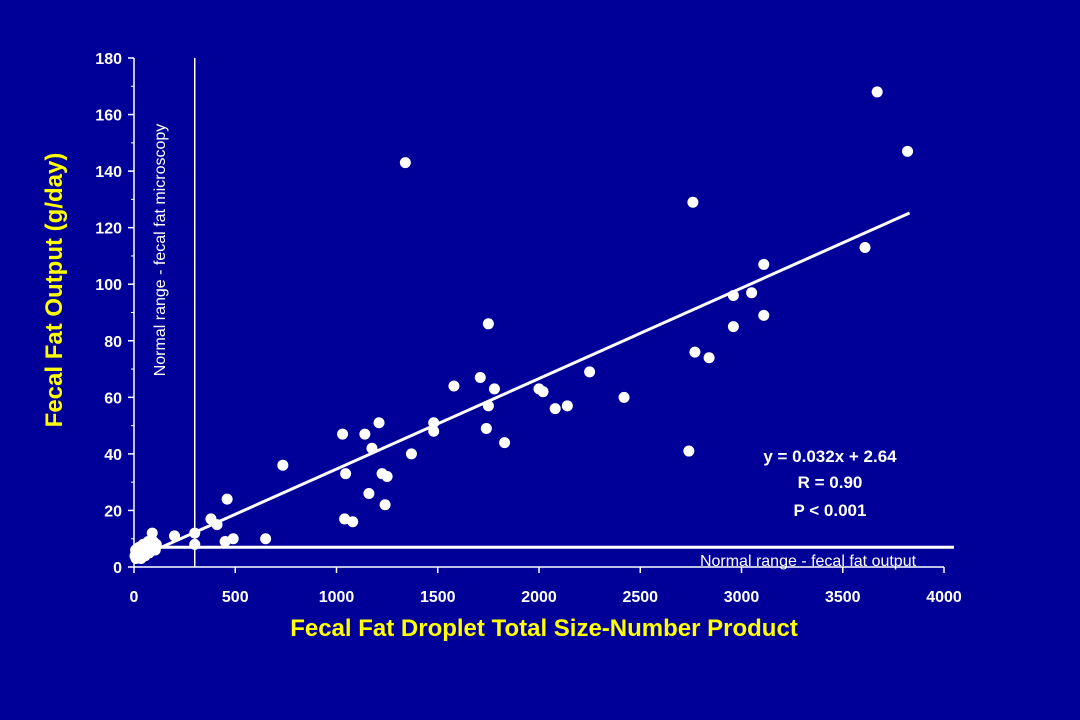 This screenshot has height=720, width=1080. I want to click on x-tick-label: 0, so click(134, 597).